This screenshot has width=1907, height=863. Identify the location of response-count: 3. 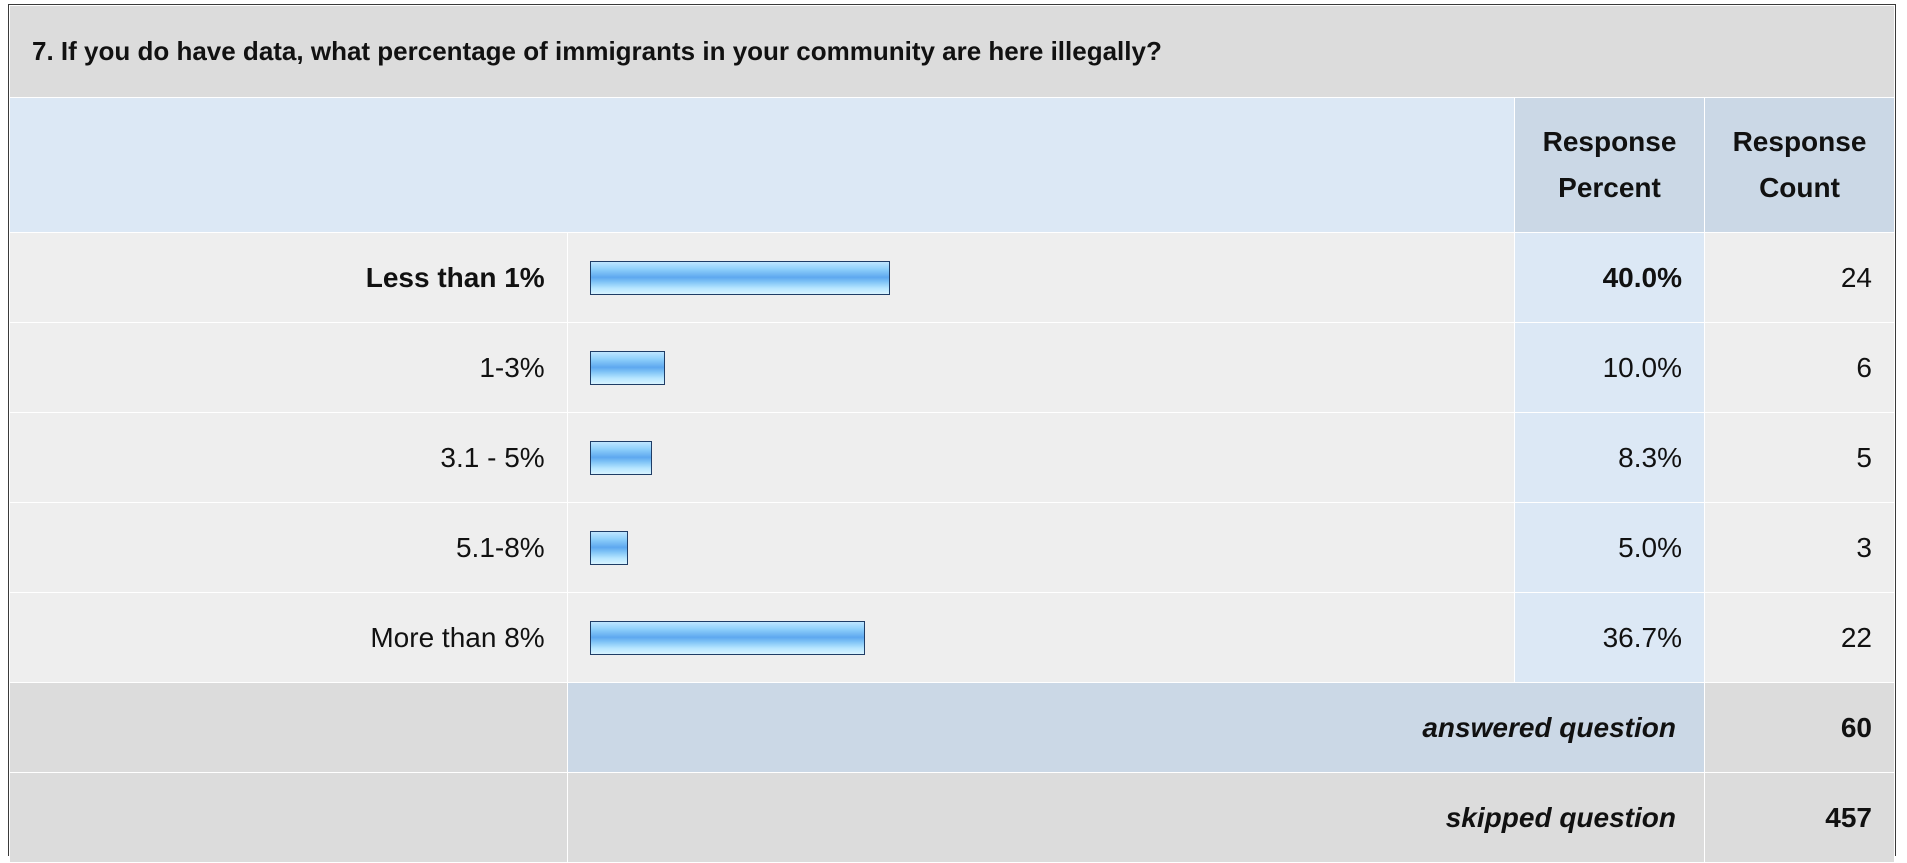
(1799, 547).